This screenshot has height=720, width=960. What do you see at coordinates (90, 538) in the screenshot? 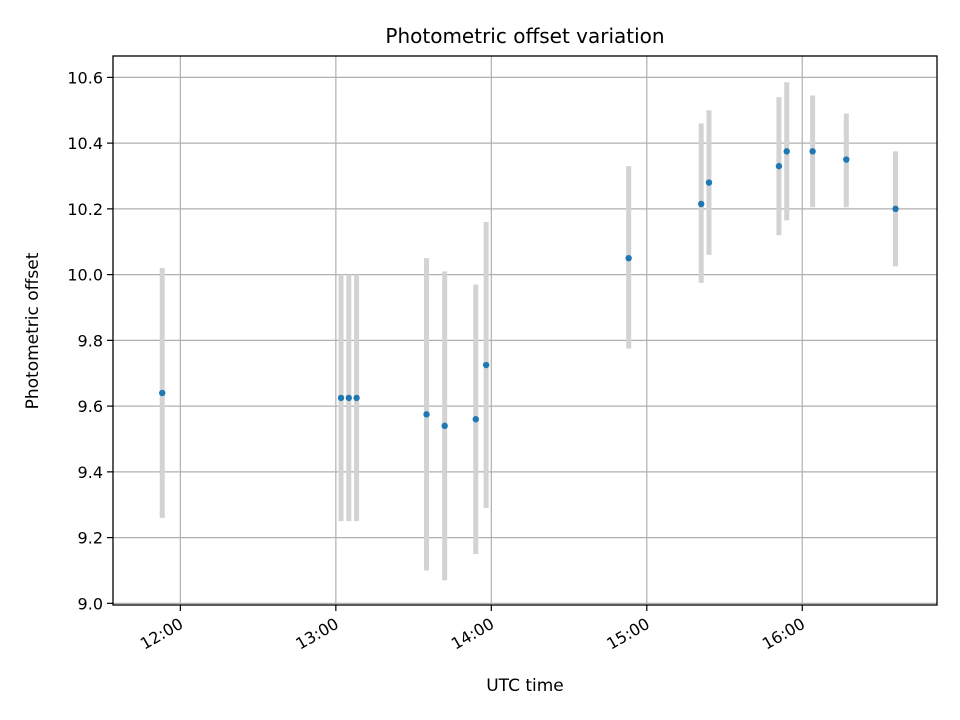
I see `y-tick-label: 9.2` at bounding box center [90, 538].